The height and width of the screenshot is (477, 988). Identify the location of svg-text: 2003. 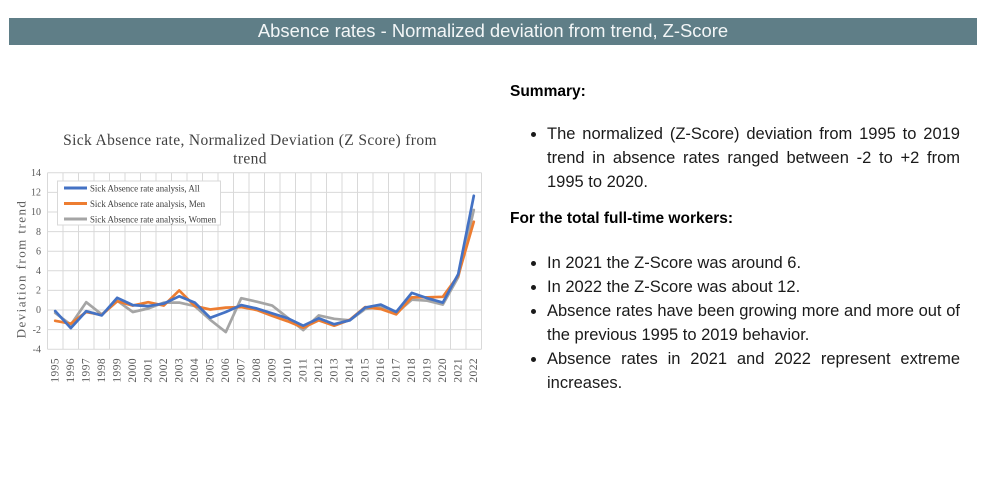
(179, 370).